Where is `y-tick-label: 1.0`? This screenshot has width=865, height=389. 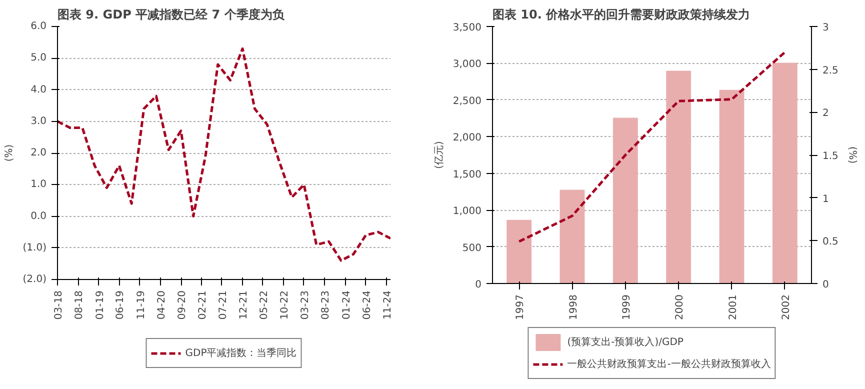
y-tick-label: 1.0 is located at coordinates (38, 184).